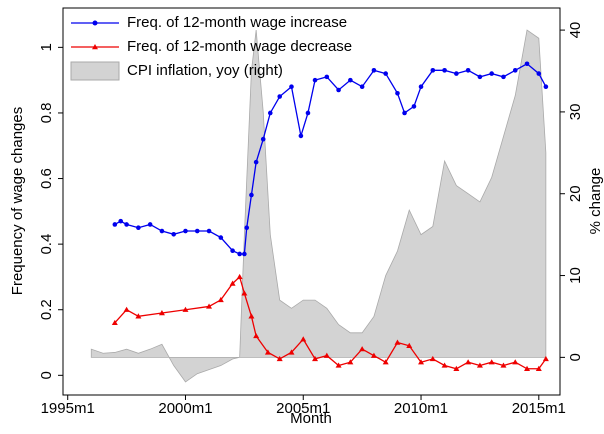 The image size is (604, 434). Describe the element at coordinates (17, 201) in the screenshot. I see `y-axis-label: Frequency of wage changes` at that location.